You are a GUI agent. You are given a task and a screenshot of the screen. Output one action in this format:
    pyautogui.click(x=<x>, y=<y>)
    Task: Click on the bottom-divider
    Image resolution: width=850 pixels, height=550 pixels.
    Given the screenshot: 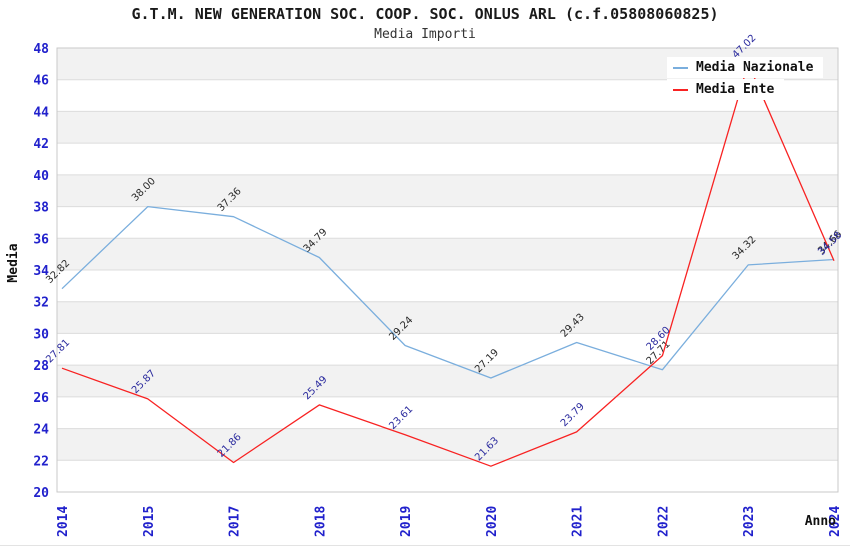 What is the action you would take?
    pyautogui.click(x=425, y=545)
    